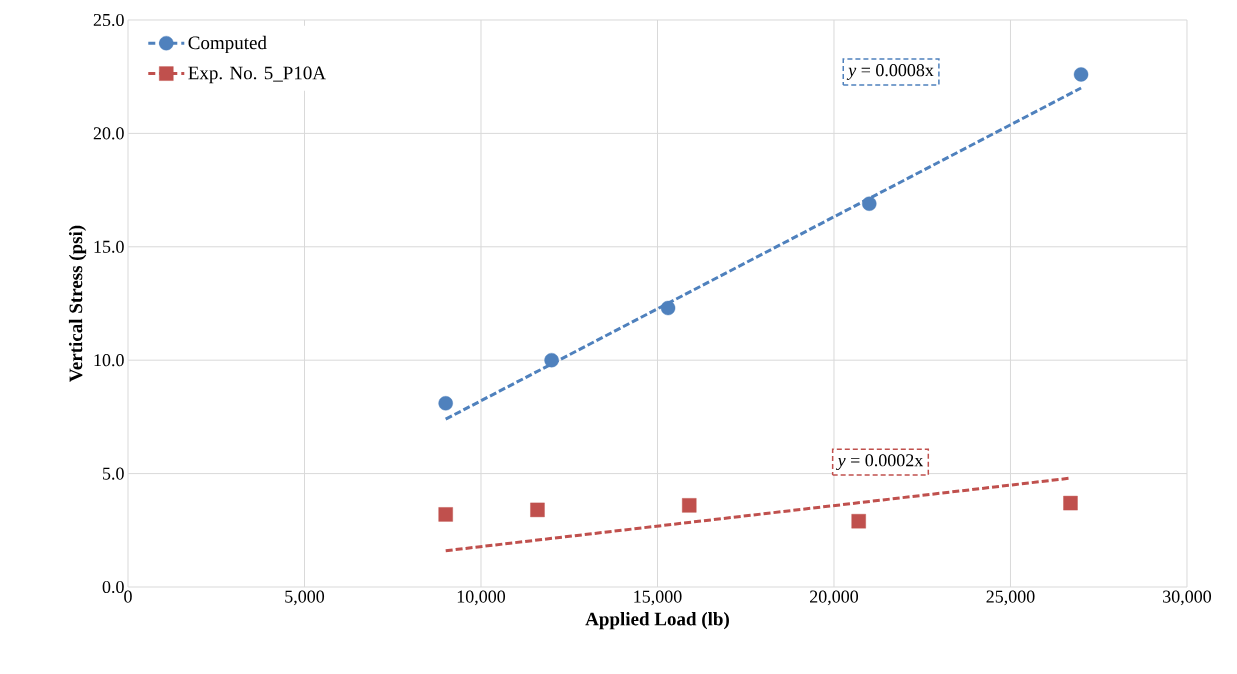 This screenshot has width=1237, height=674. I want to click on annotation: y = 0.0002x, so click(880, 462).